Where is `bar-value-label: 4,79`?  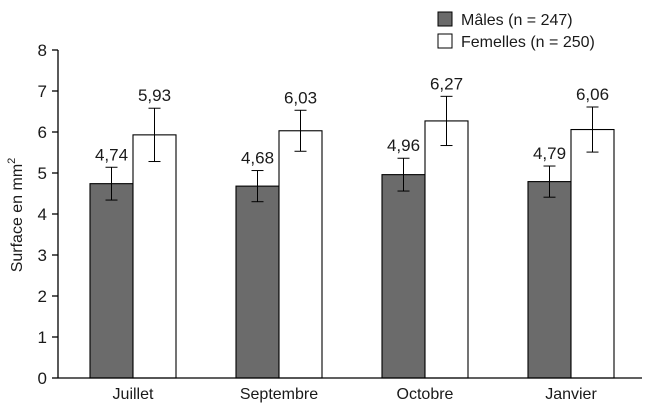 bar-value-label: 4,79 is located at coordinates (549, 153).